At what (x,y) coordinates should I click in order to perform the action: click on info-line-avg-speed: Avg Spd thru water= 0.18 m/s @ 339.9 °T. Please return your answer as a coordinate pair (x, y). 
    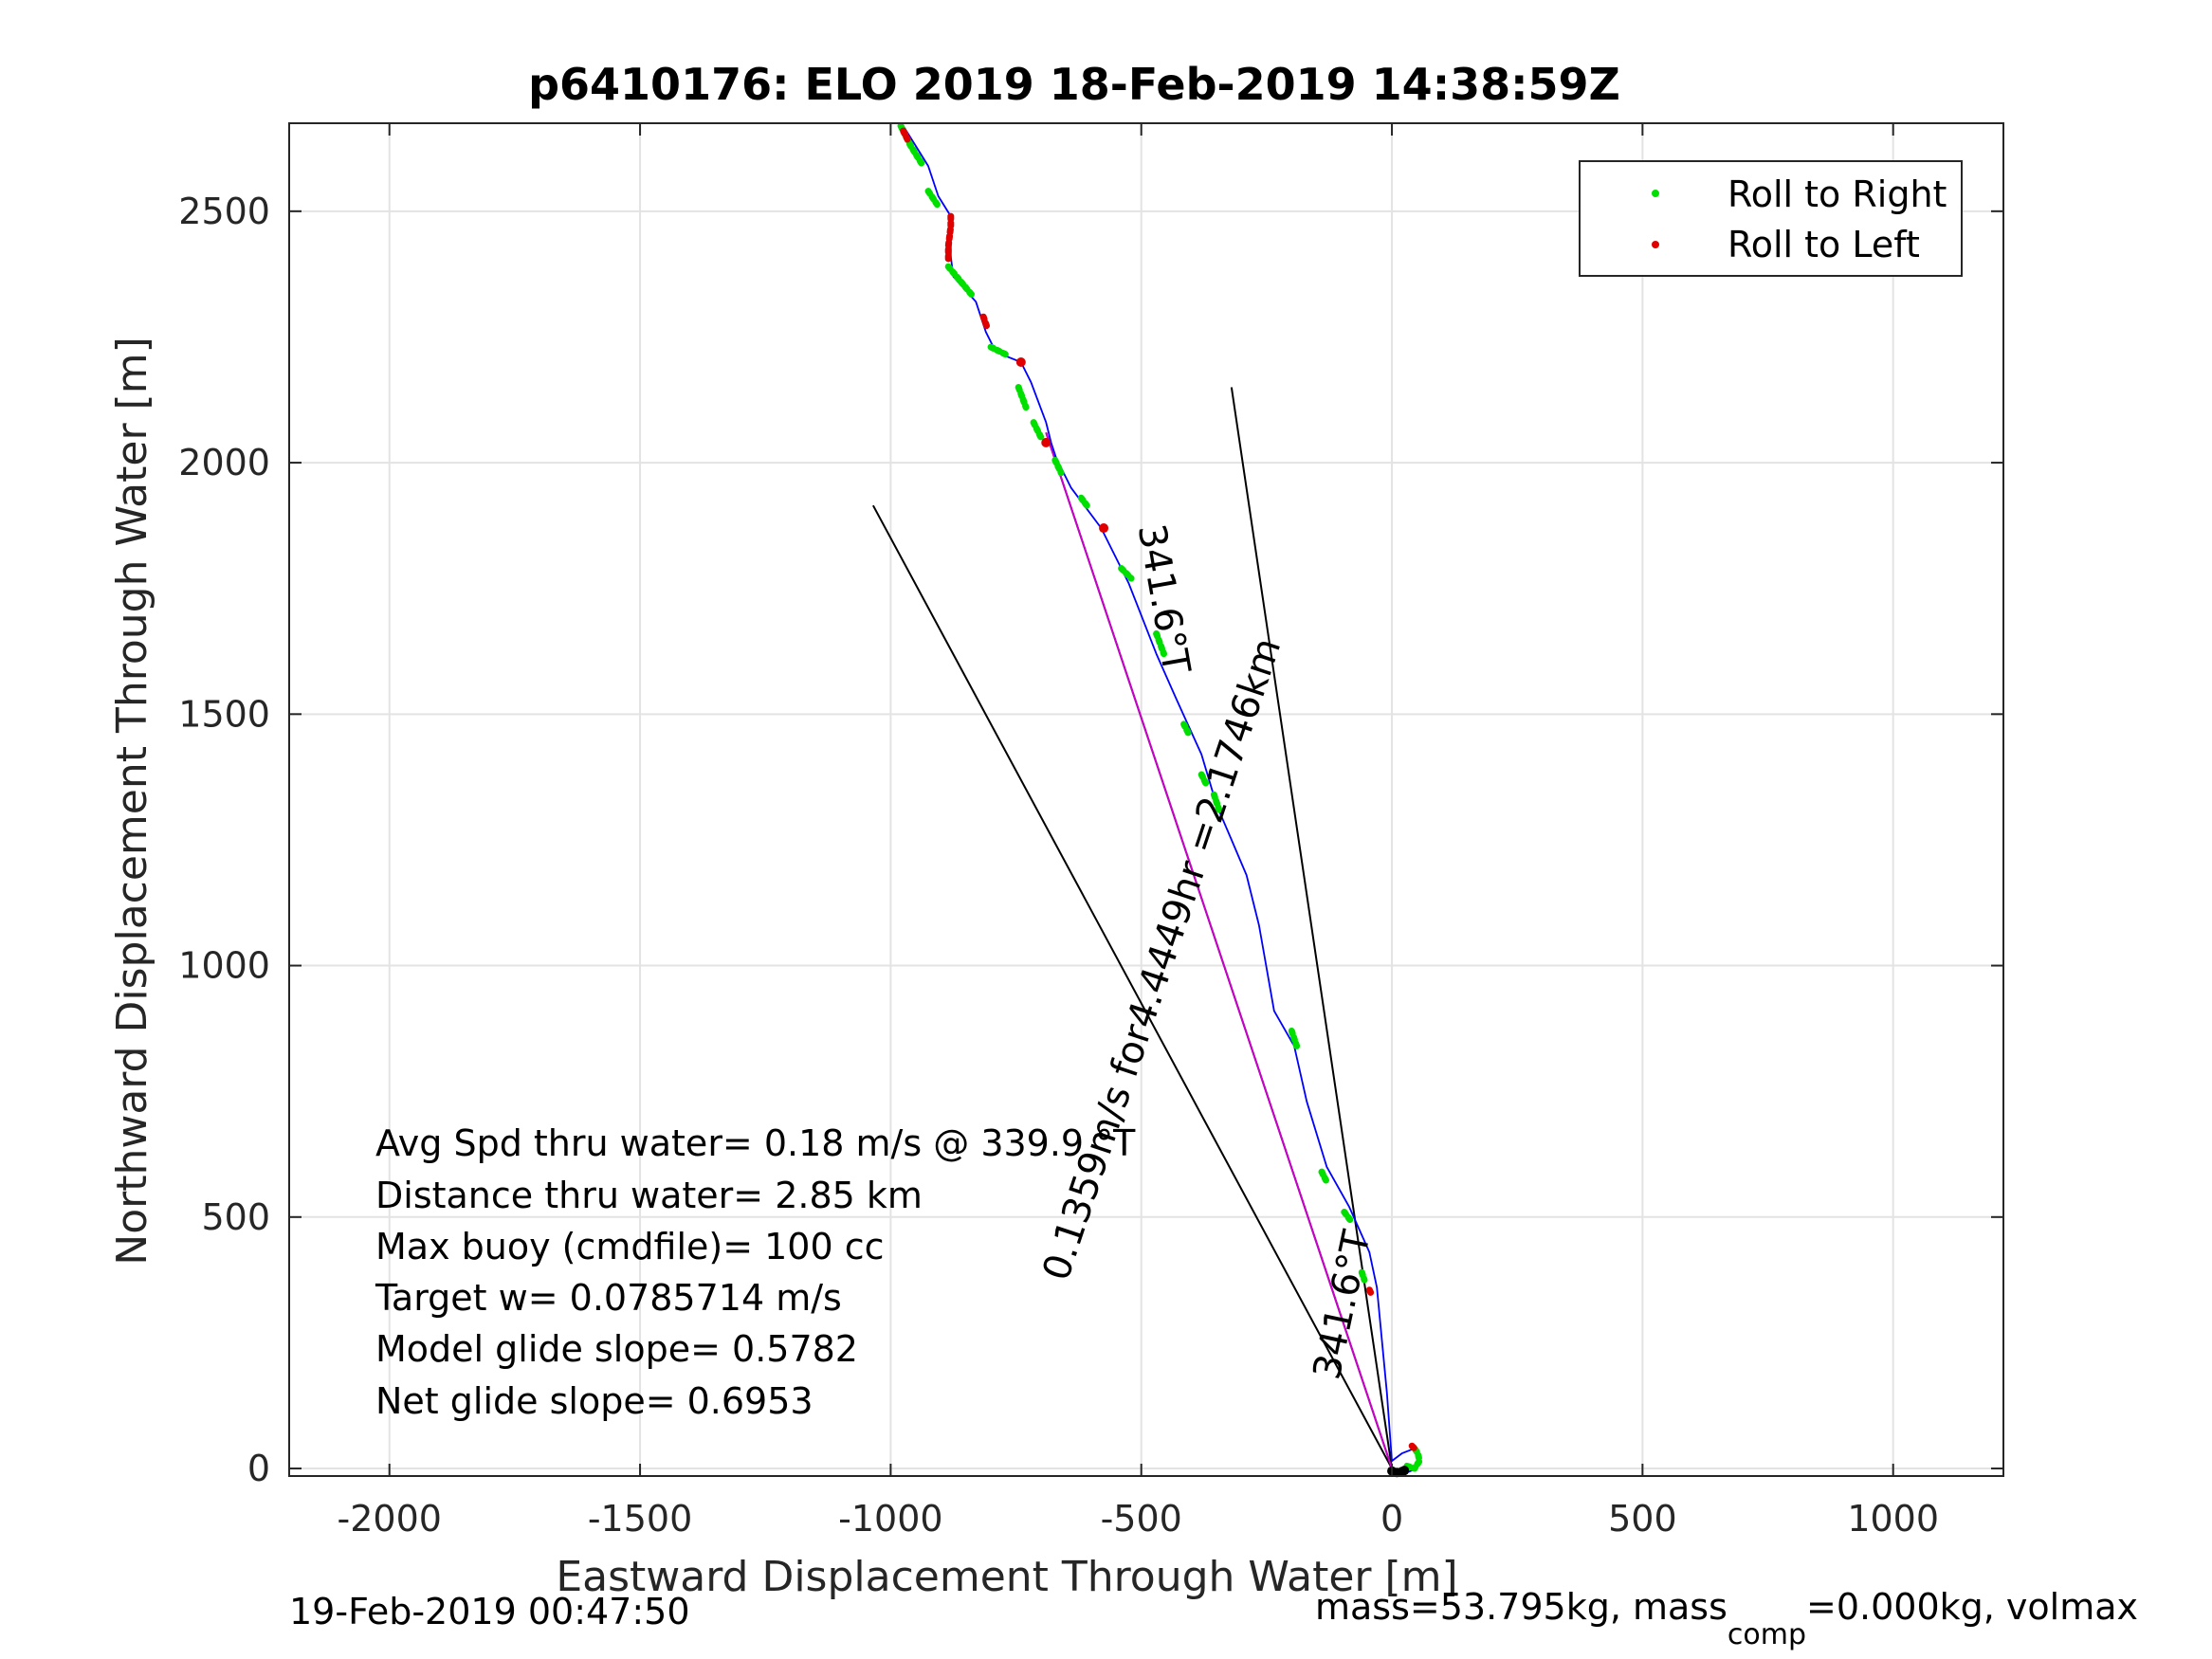
    Looking at the image, I should click on (755, 1143).